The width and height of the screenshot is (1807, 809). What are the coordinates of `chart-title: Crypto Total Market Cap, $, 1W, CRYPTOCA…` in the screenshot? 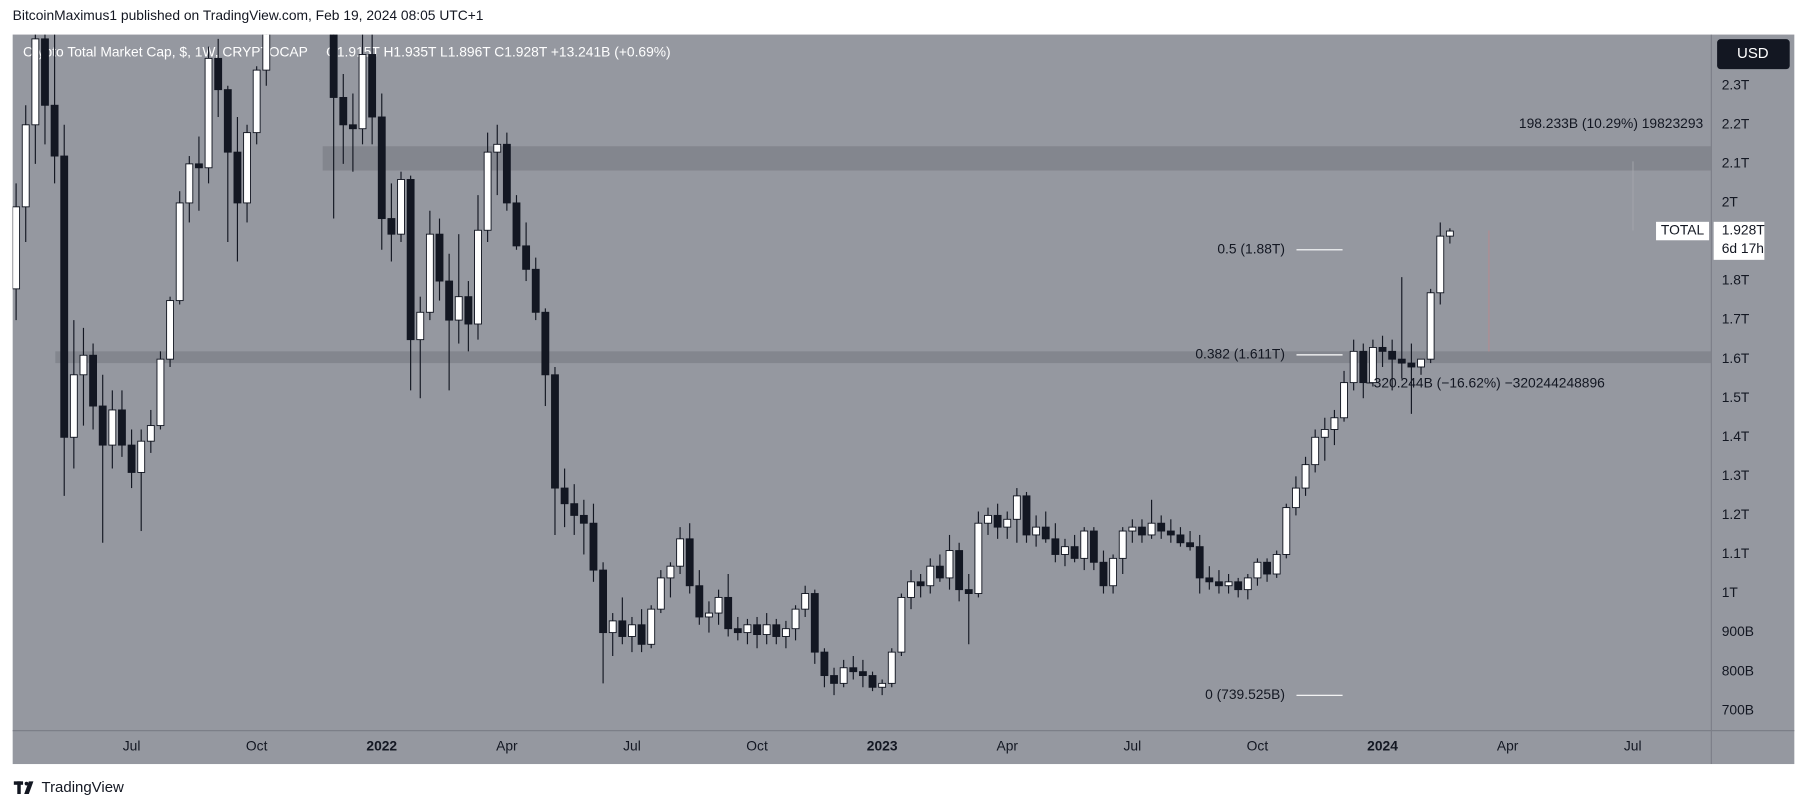 It's located at (165, 52).